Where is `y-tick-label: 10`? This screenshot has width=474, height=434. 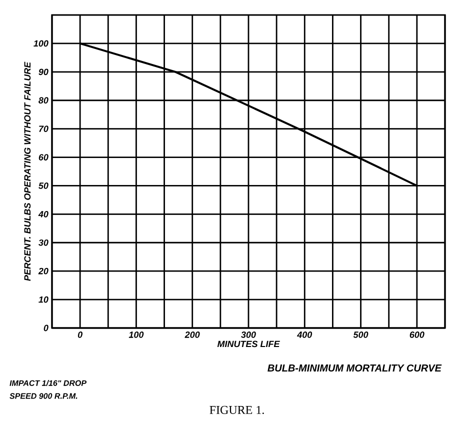 y-tick-label: 10 is located at coordinates (43, 299).